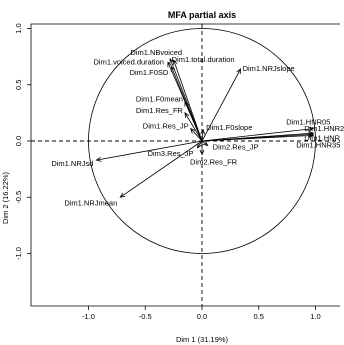 This screenshot has height=345, width=344. I want to click on x-tick-label: -1.0, so click(88, 316).